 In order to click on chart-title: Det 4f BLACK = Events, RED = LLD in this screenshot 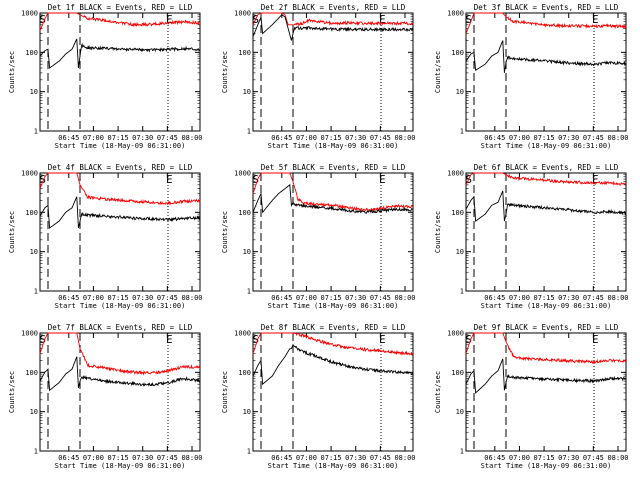, I will do `click(120, 167)`.